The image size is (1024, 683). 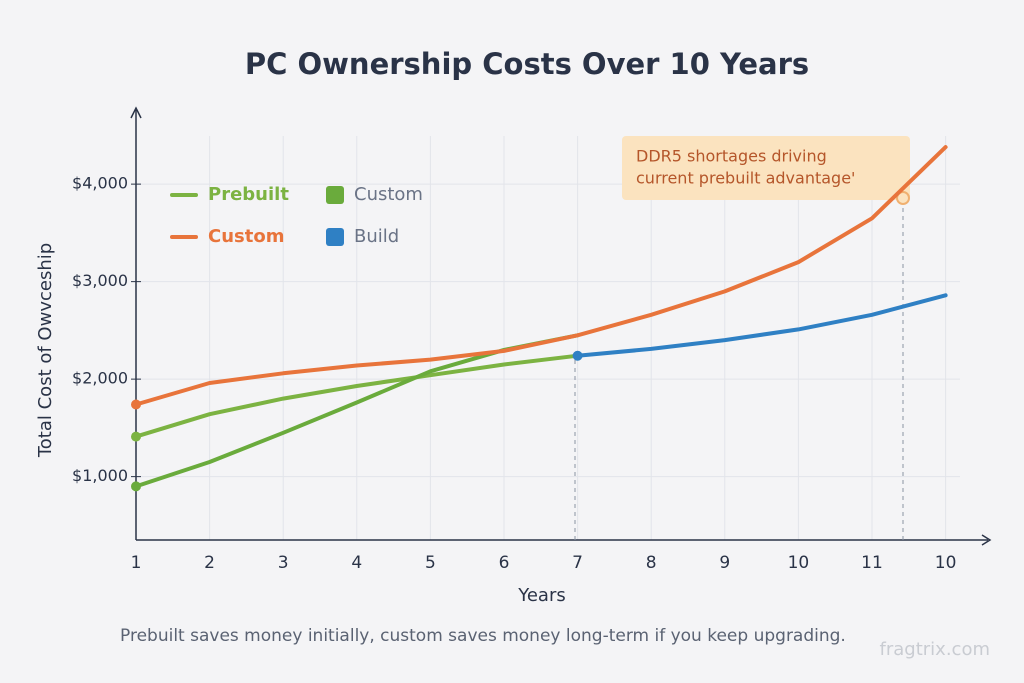 I want to click on chart-title: PC Ownership Costs Over 10 Years, so click(x=527, y=64).